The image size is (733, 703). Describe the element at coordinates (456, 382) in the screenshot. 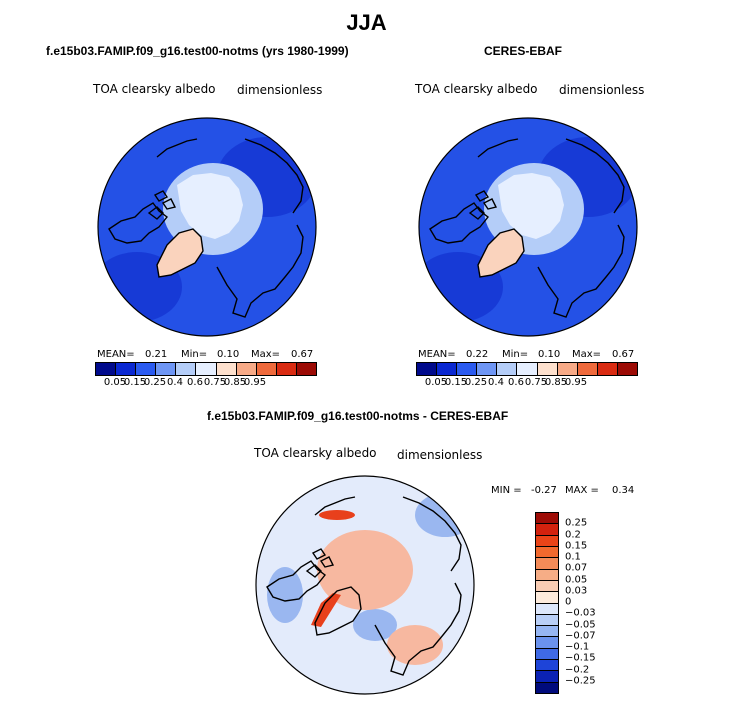

I see `panel-2-colorbar-tick-label: 0.15` at that location.